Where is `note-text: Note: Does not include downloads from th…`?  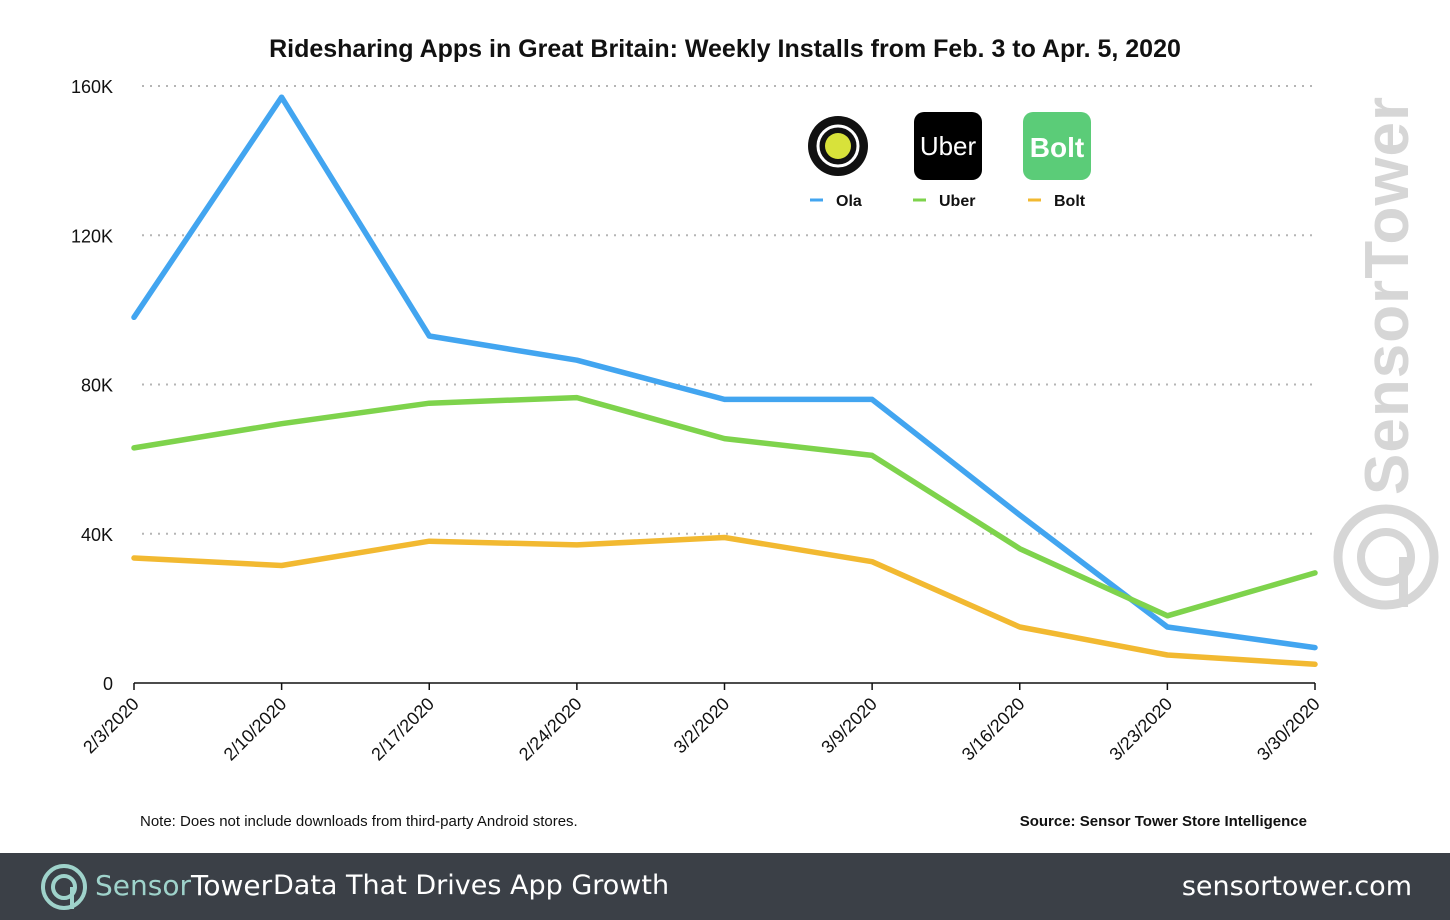 note-text: Note: Does not include downloads from th… is located at coordinates (359, 821).